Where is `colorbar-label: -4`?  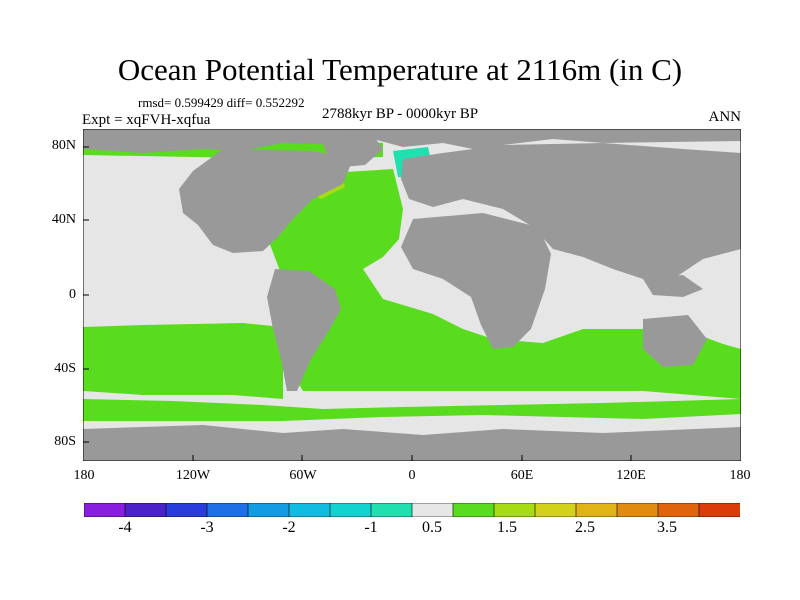
colorbar-label: -4 is located at coordinates (125, 527).